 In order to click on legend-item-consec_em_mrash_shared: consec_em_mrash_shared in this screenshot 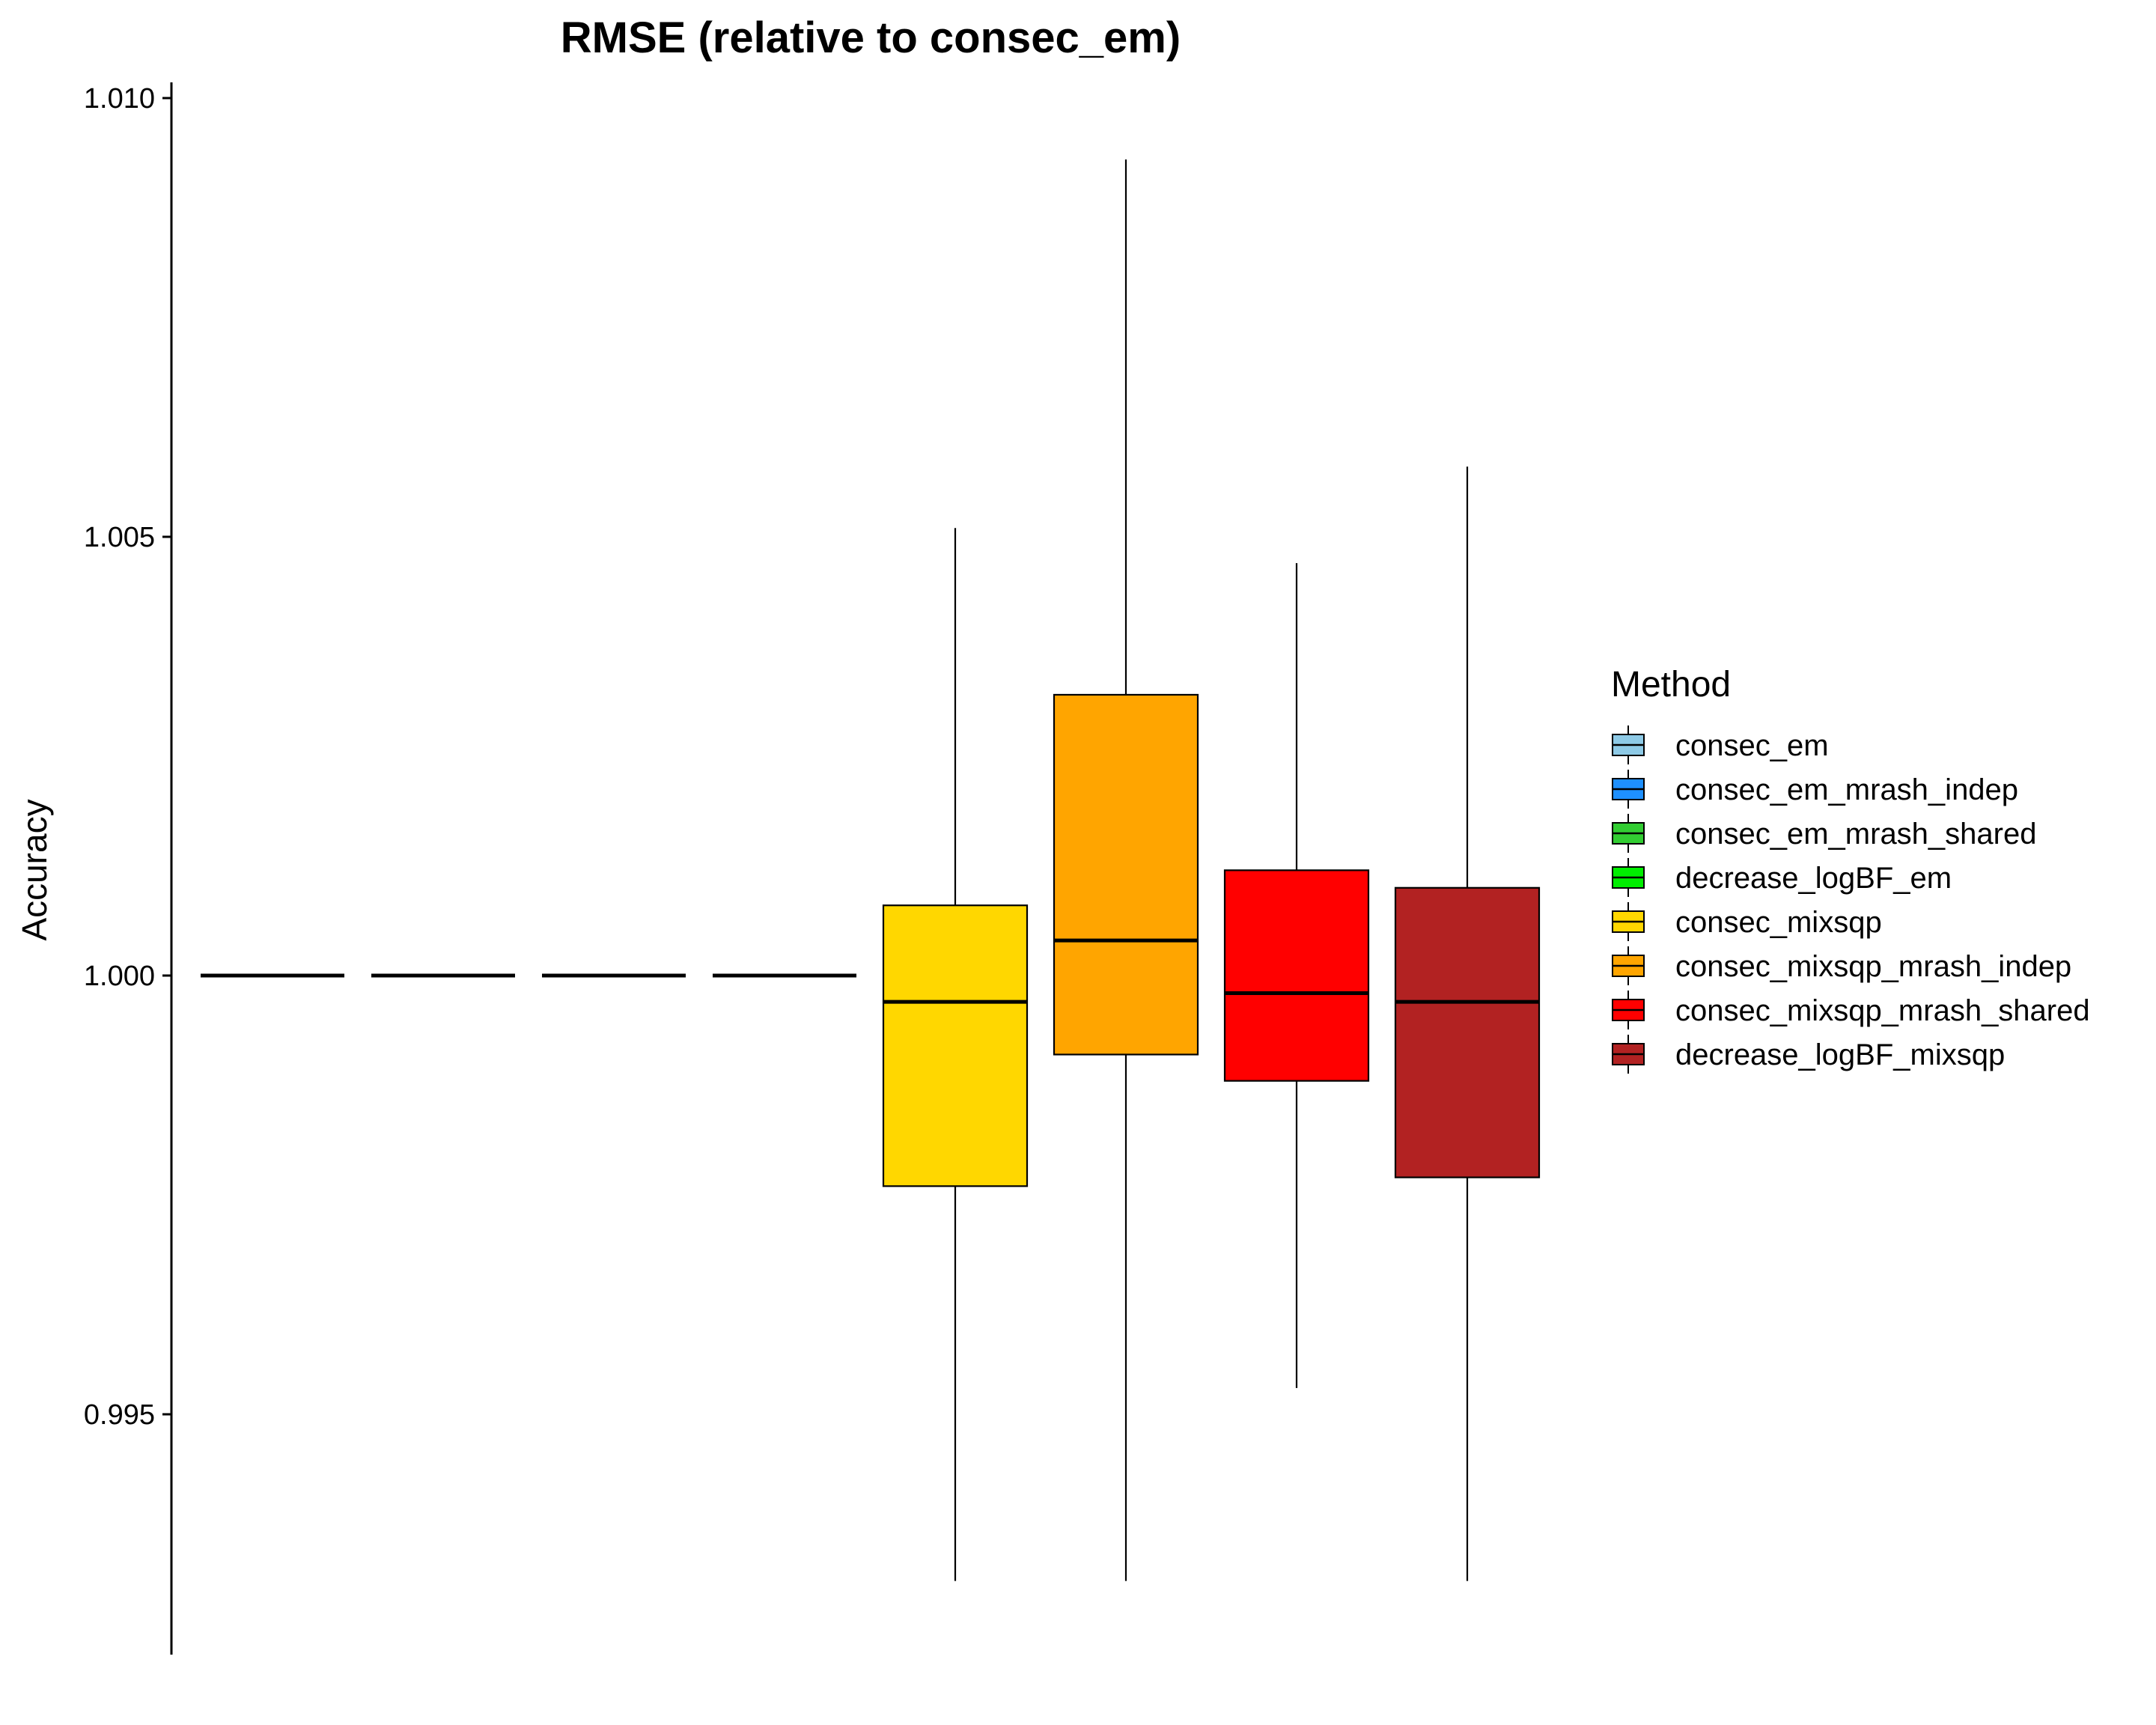, I will do `click(1824, 833)`.